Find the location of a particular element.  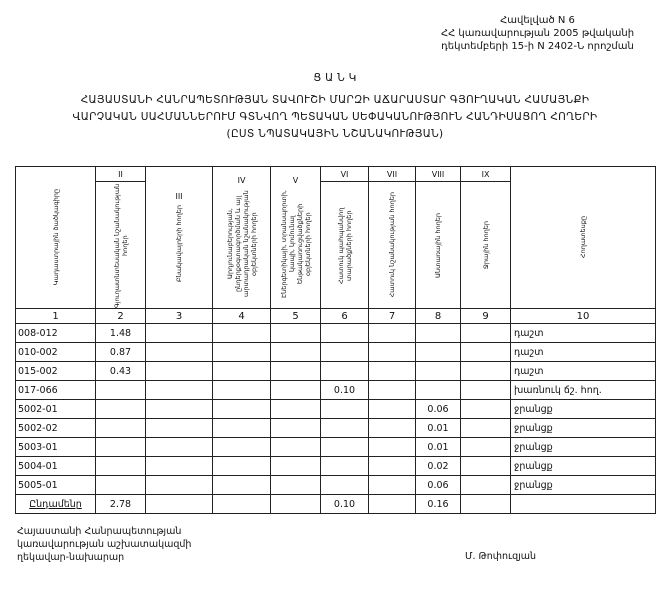

roman-2: II is located at coordinates (120, 174).